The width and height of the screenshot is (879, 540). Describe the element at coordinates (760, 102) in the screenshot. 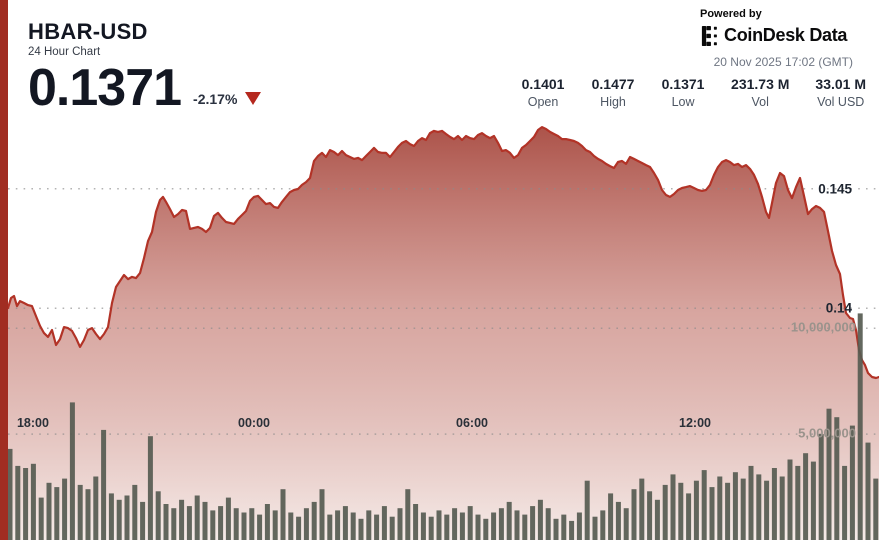

I see `stat-label: Vol` at that location.